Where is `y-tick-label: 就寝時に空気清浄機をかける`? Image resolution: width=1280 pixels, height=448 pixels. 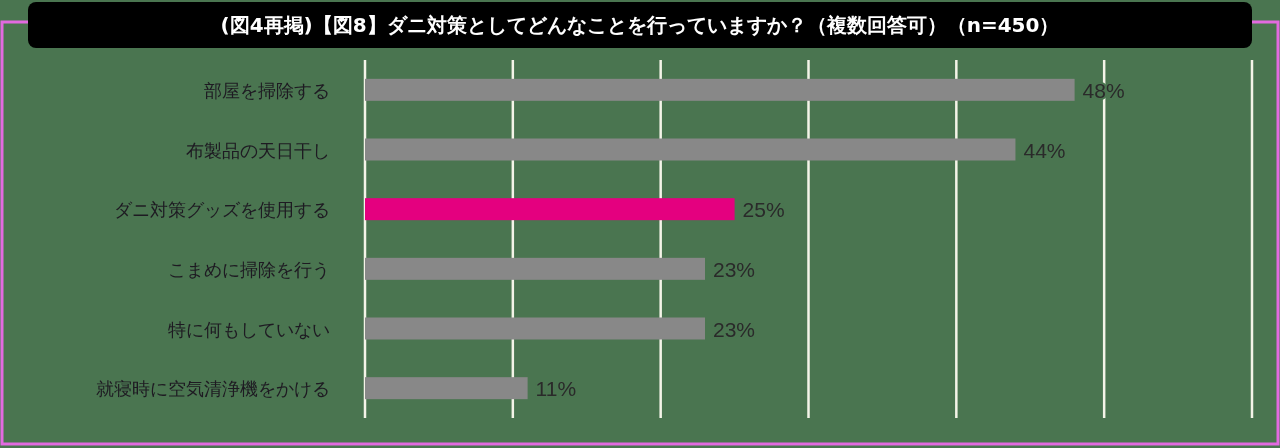 y-tick-label: 就寝時に空気清浄機をかける is located at coordinates (213, 389).